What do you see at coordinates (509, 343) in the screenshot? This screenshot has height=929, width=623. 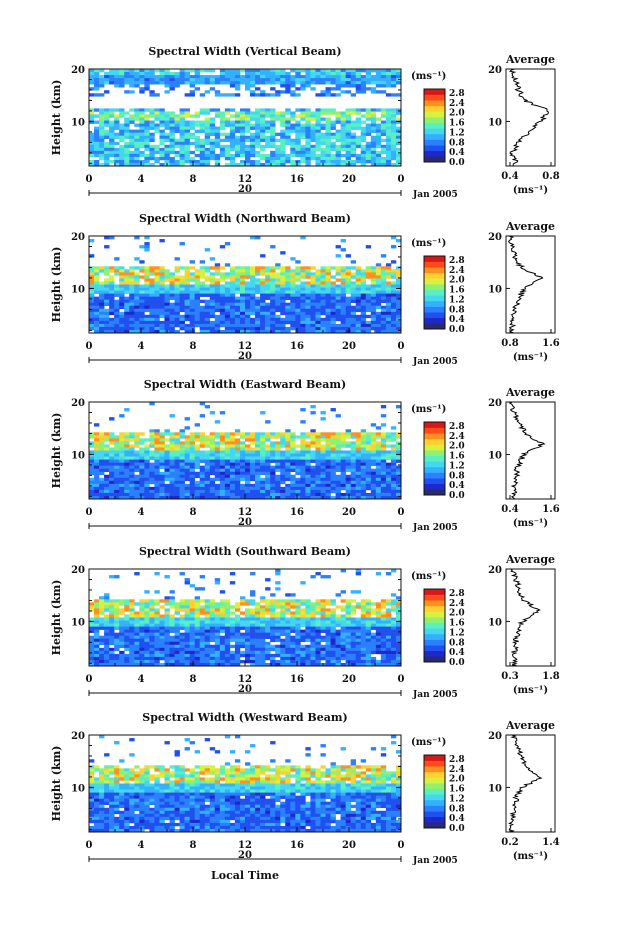 I see `avg-x-tick-label: 0.8` at bounding box center [509, 343].